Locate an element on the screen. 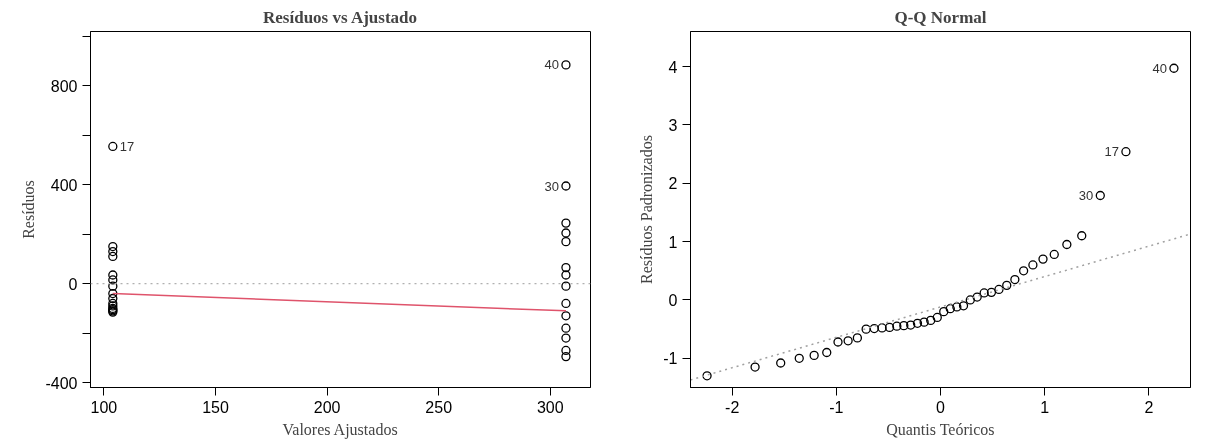 Image resolution: width=1205 pixels, height=448 pixels. y-tick-label: 4 is located at coordinates (673, 67).